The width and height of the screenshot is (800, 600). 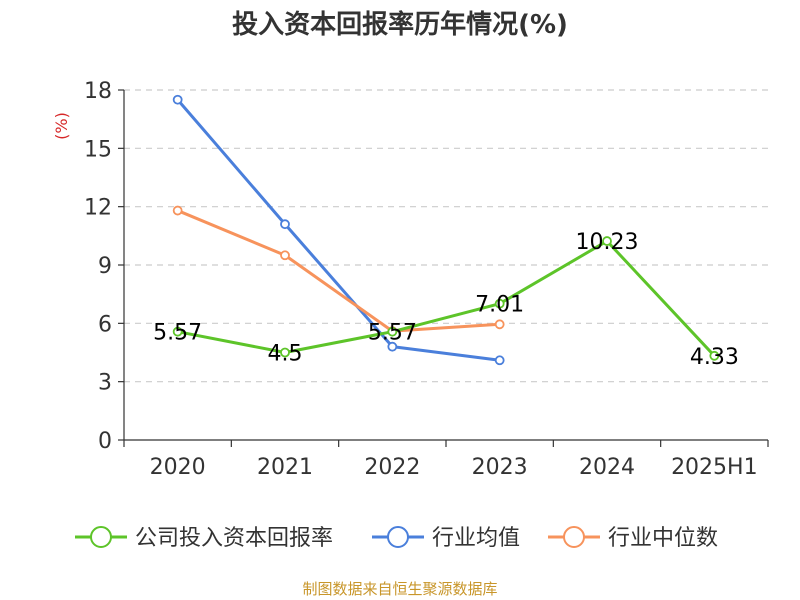 I want to click on legend: 公司投入资本回报率 行业均值 行业中位数, so click(x=396, y=538).